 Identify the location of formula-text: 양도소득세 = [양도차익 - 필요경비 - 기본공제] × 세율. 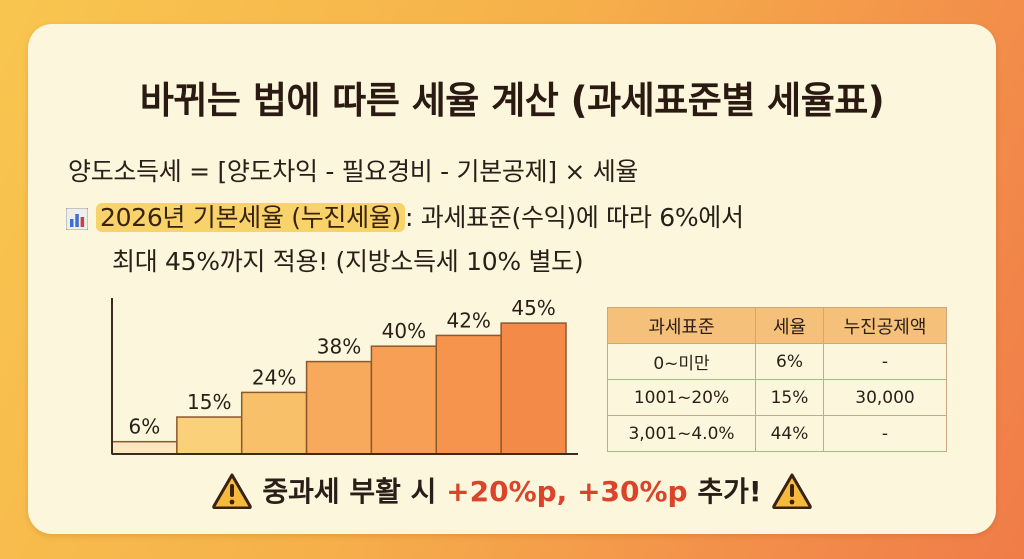
(353, 171).